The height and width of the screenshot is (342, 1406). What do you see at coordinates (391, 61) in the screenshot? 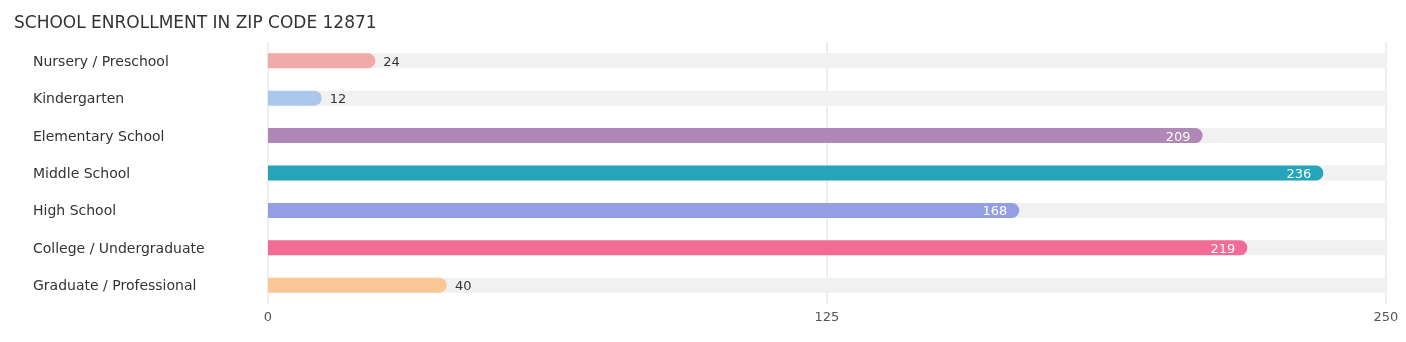
I see `data-label: 24` at bounding box center [391, 61].